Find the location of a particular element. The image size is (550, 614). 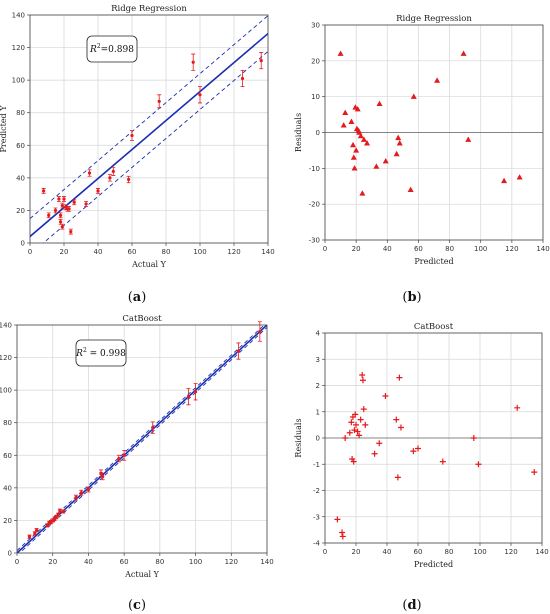

data-points is located at coordinates (430, 123).